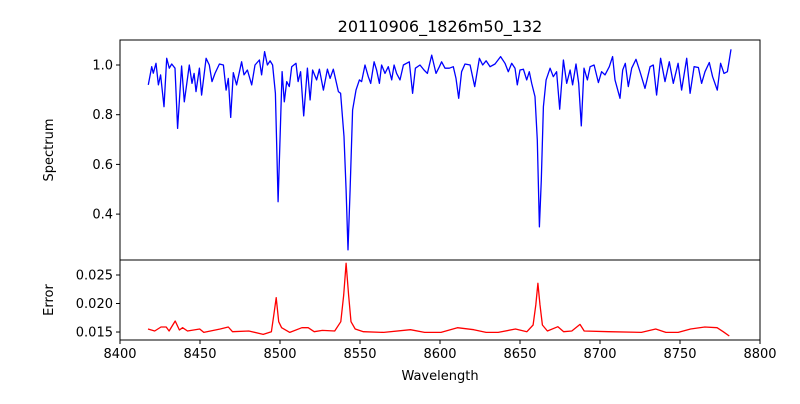 The width and height of the screenshot is (800, 404). What do you see at coordinates (759, 354) in the screenshot?
I see `x-tick-label: 8800` at bounding box center [759, 354].